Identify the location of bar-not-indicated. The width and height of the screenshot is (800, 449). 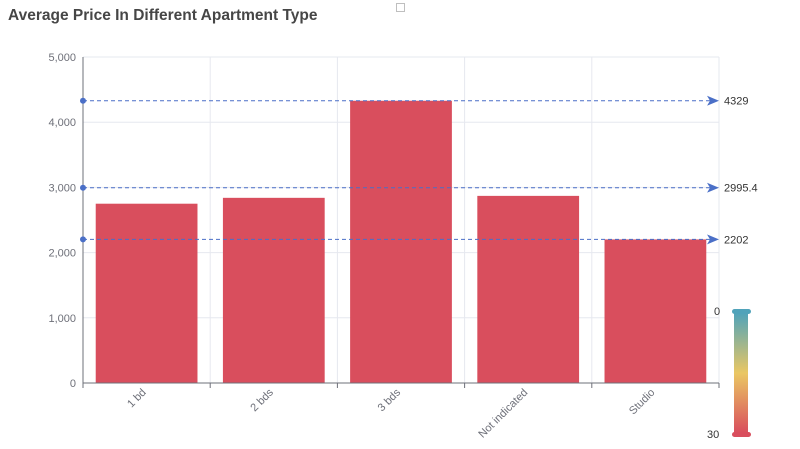
(528, 289).